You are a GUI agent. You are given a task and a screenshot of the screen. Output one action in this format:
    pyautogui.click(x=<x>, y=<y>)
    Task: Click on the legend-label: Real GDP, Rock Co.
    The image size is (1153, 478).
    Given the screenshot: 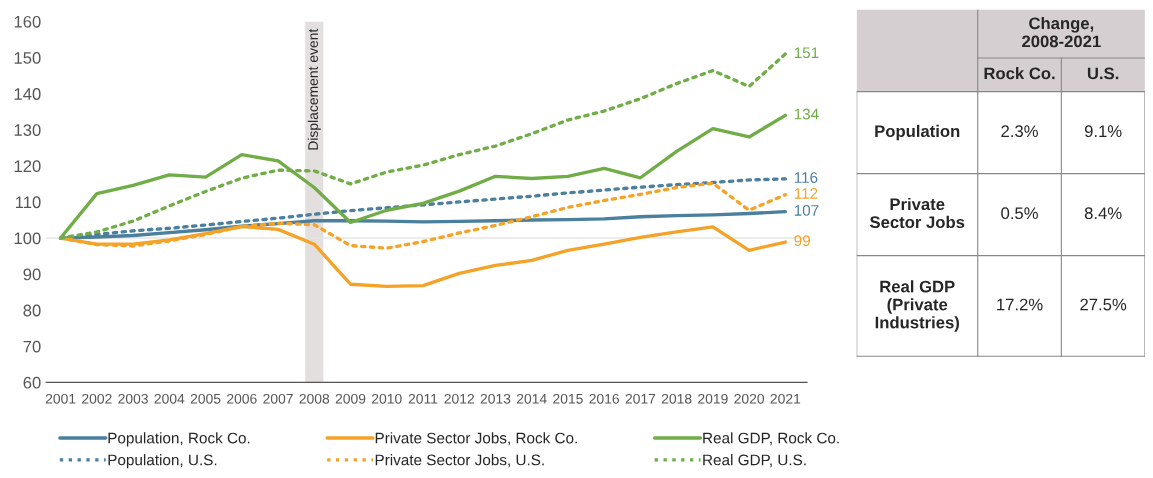 What is the action you would take?
    pyautogui.click(x=771, y=439)
    